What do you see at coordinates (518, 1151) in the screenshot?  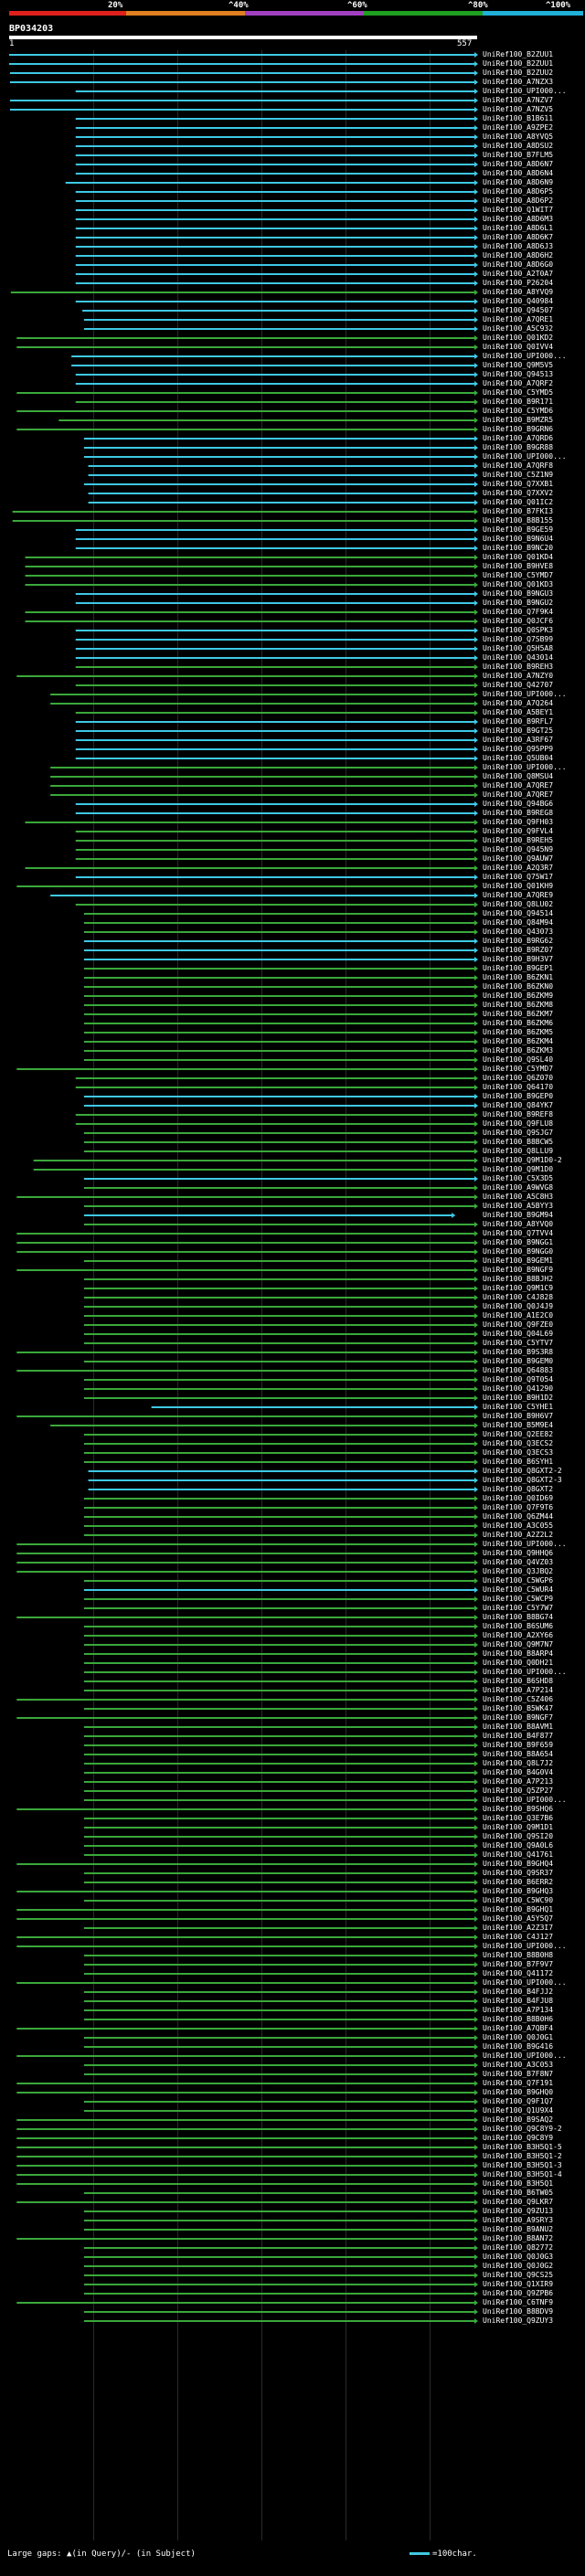 I see `hit-label: UniRef100_Q8LLU9` at bounding box center [518, 1151].